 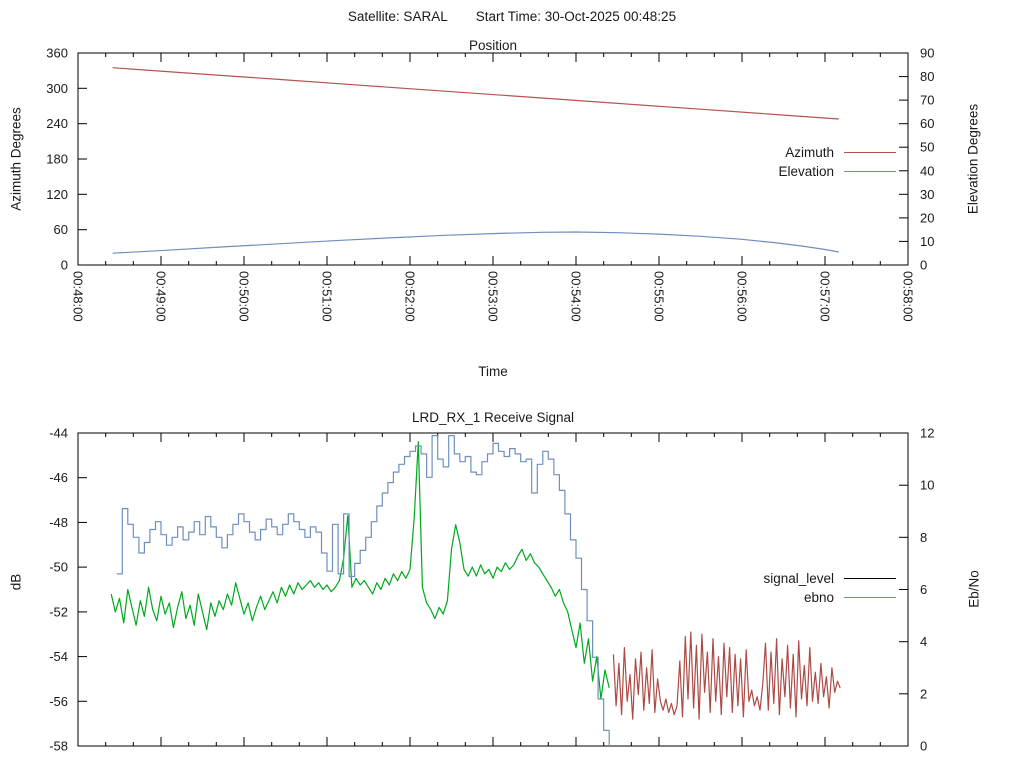 I want to click on y-tick-label: 300, so click(x=57, y=88).